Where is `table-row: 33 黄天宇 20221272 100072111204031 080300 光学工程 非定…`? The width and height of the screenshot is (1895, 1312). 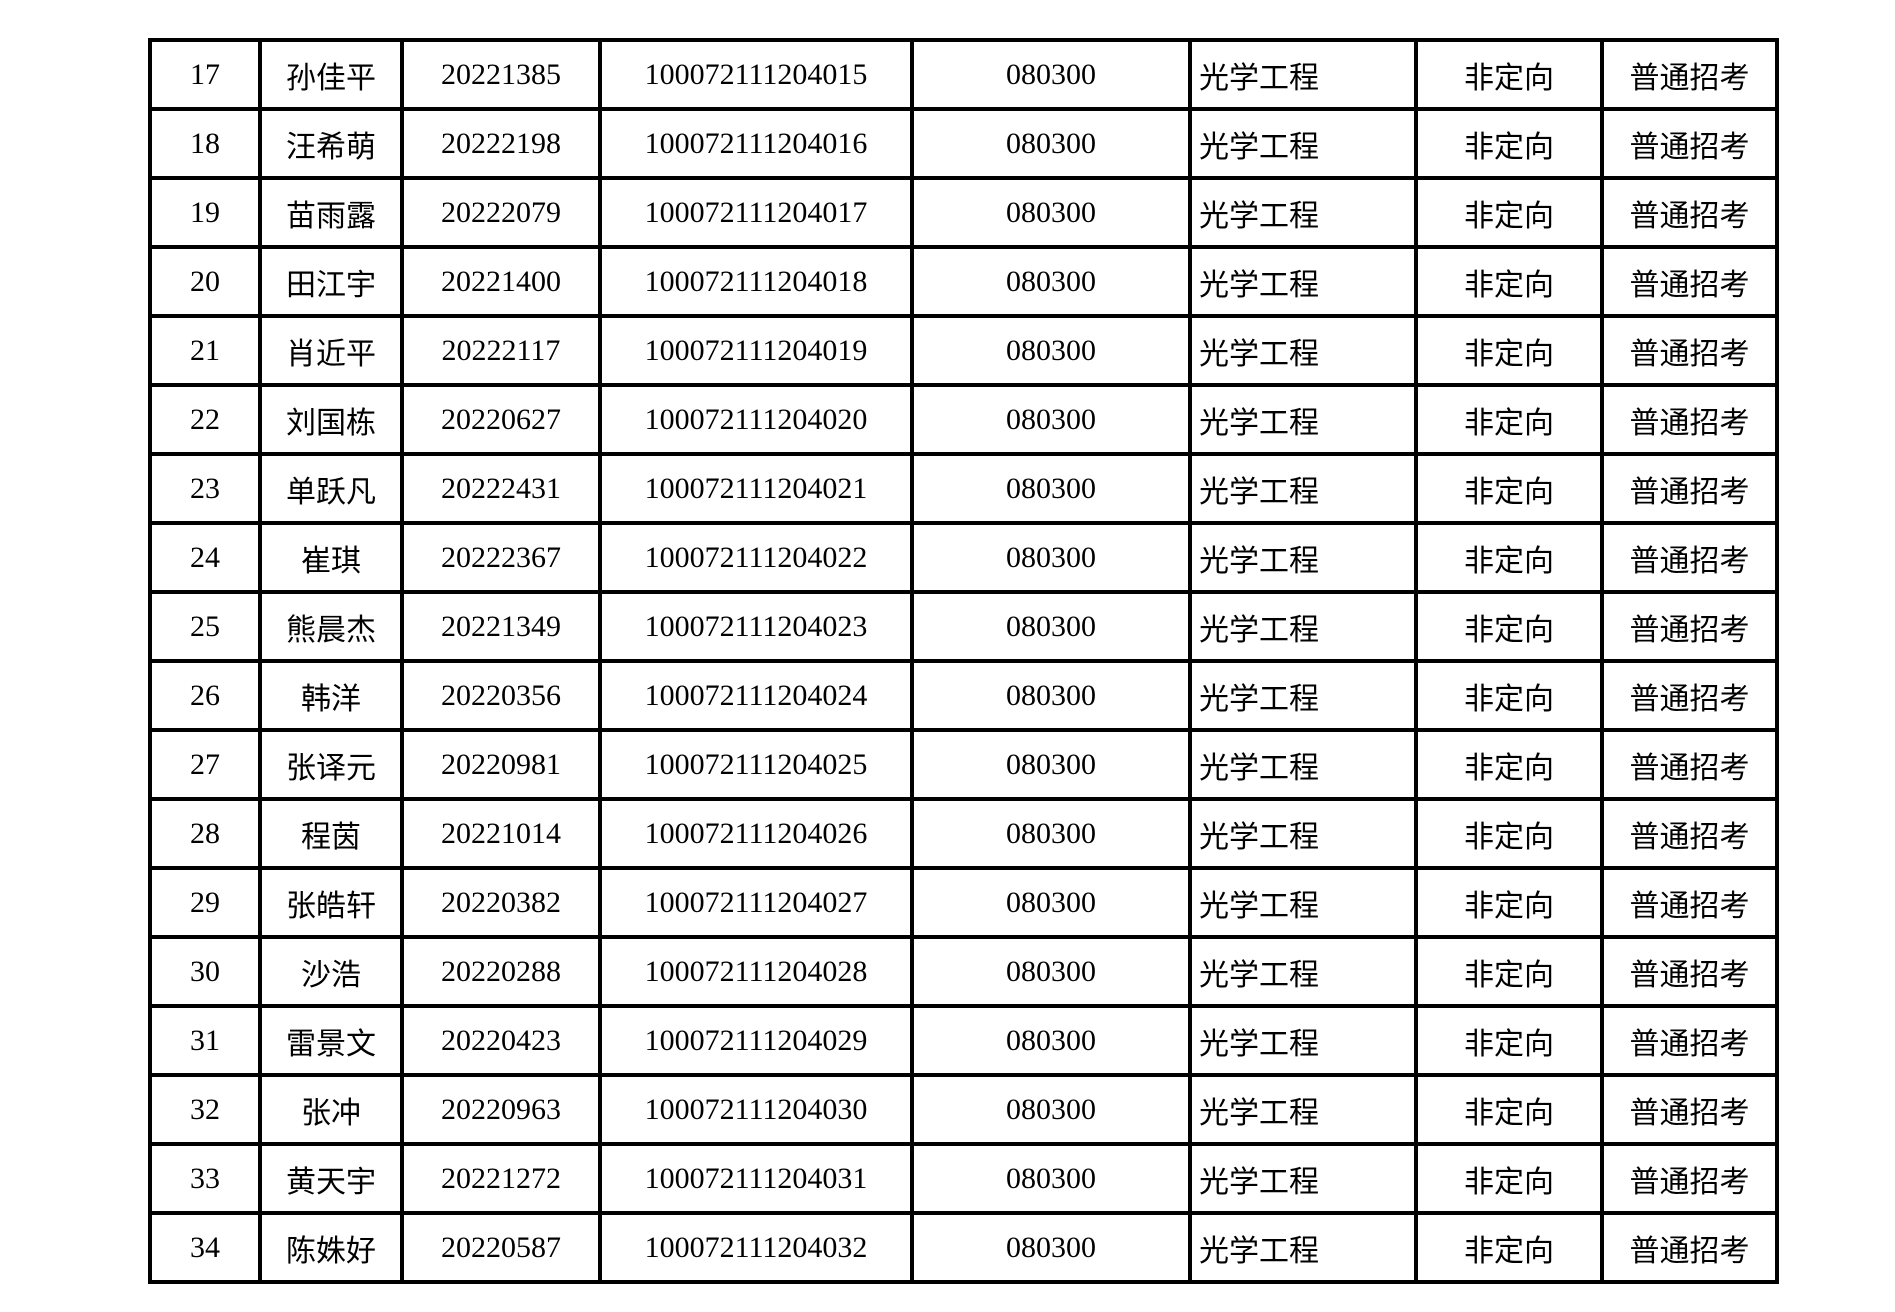 table-row: 33 黄天宇 20221272 100072111204031 080300 光学工程 非定… is located at coordinates (963, 1178).